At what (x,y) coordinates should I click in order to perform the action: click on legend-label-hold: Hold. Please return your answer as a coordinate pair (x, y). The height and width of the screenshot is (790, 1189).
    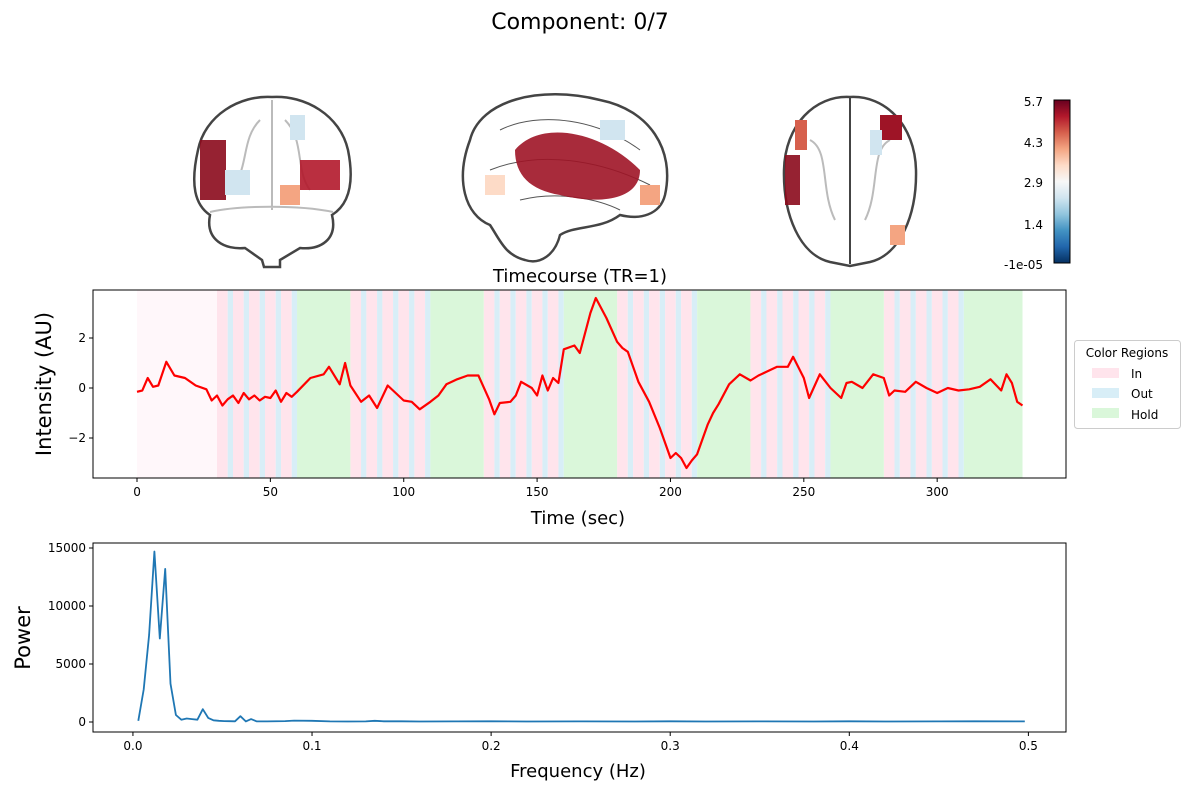
    Looking at the image, I should click on (1144, 415).